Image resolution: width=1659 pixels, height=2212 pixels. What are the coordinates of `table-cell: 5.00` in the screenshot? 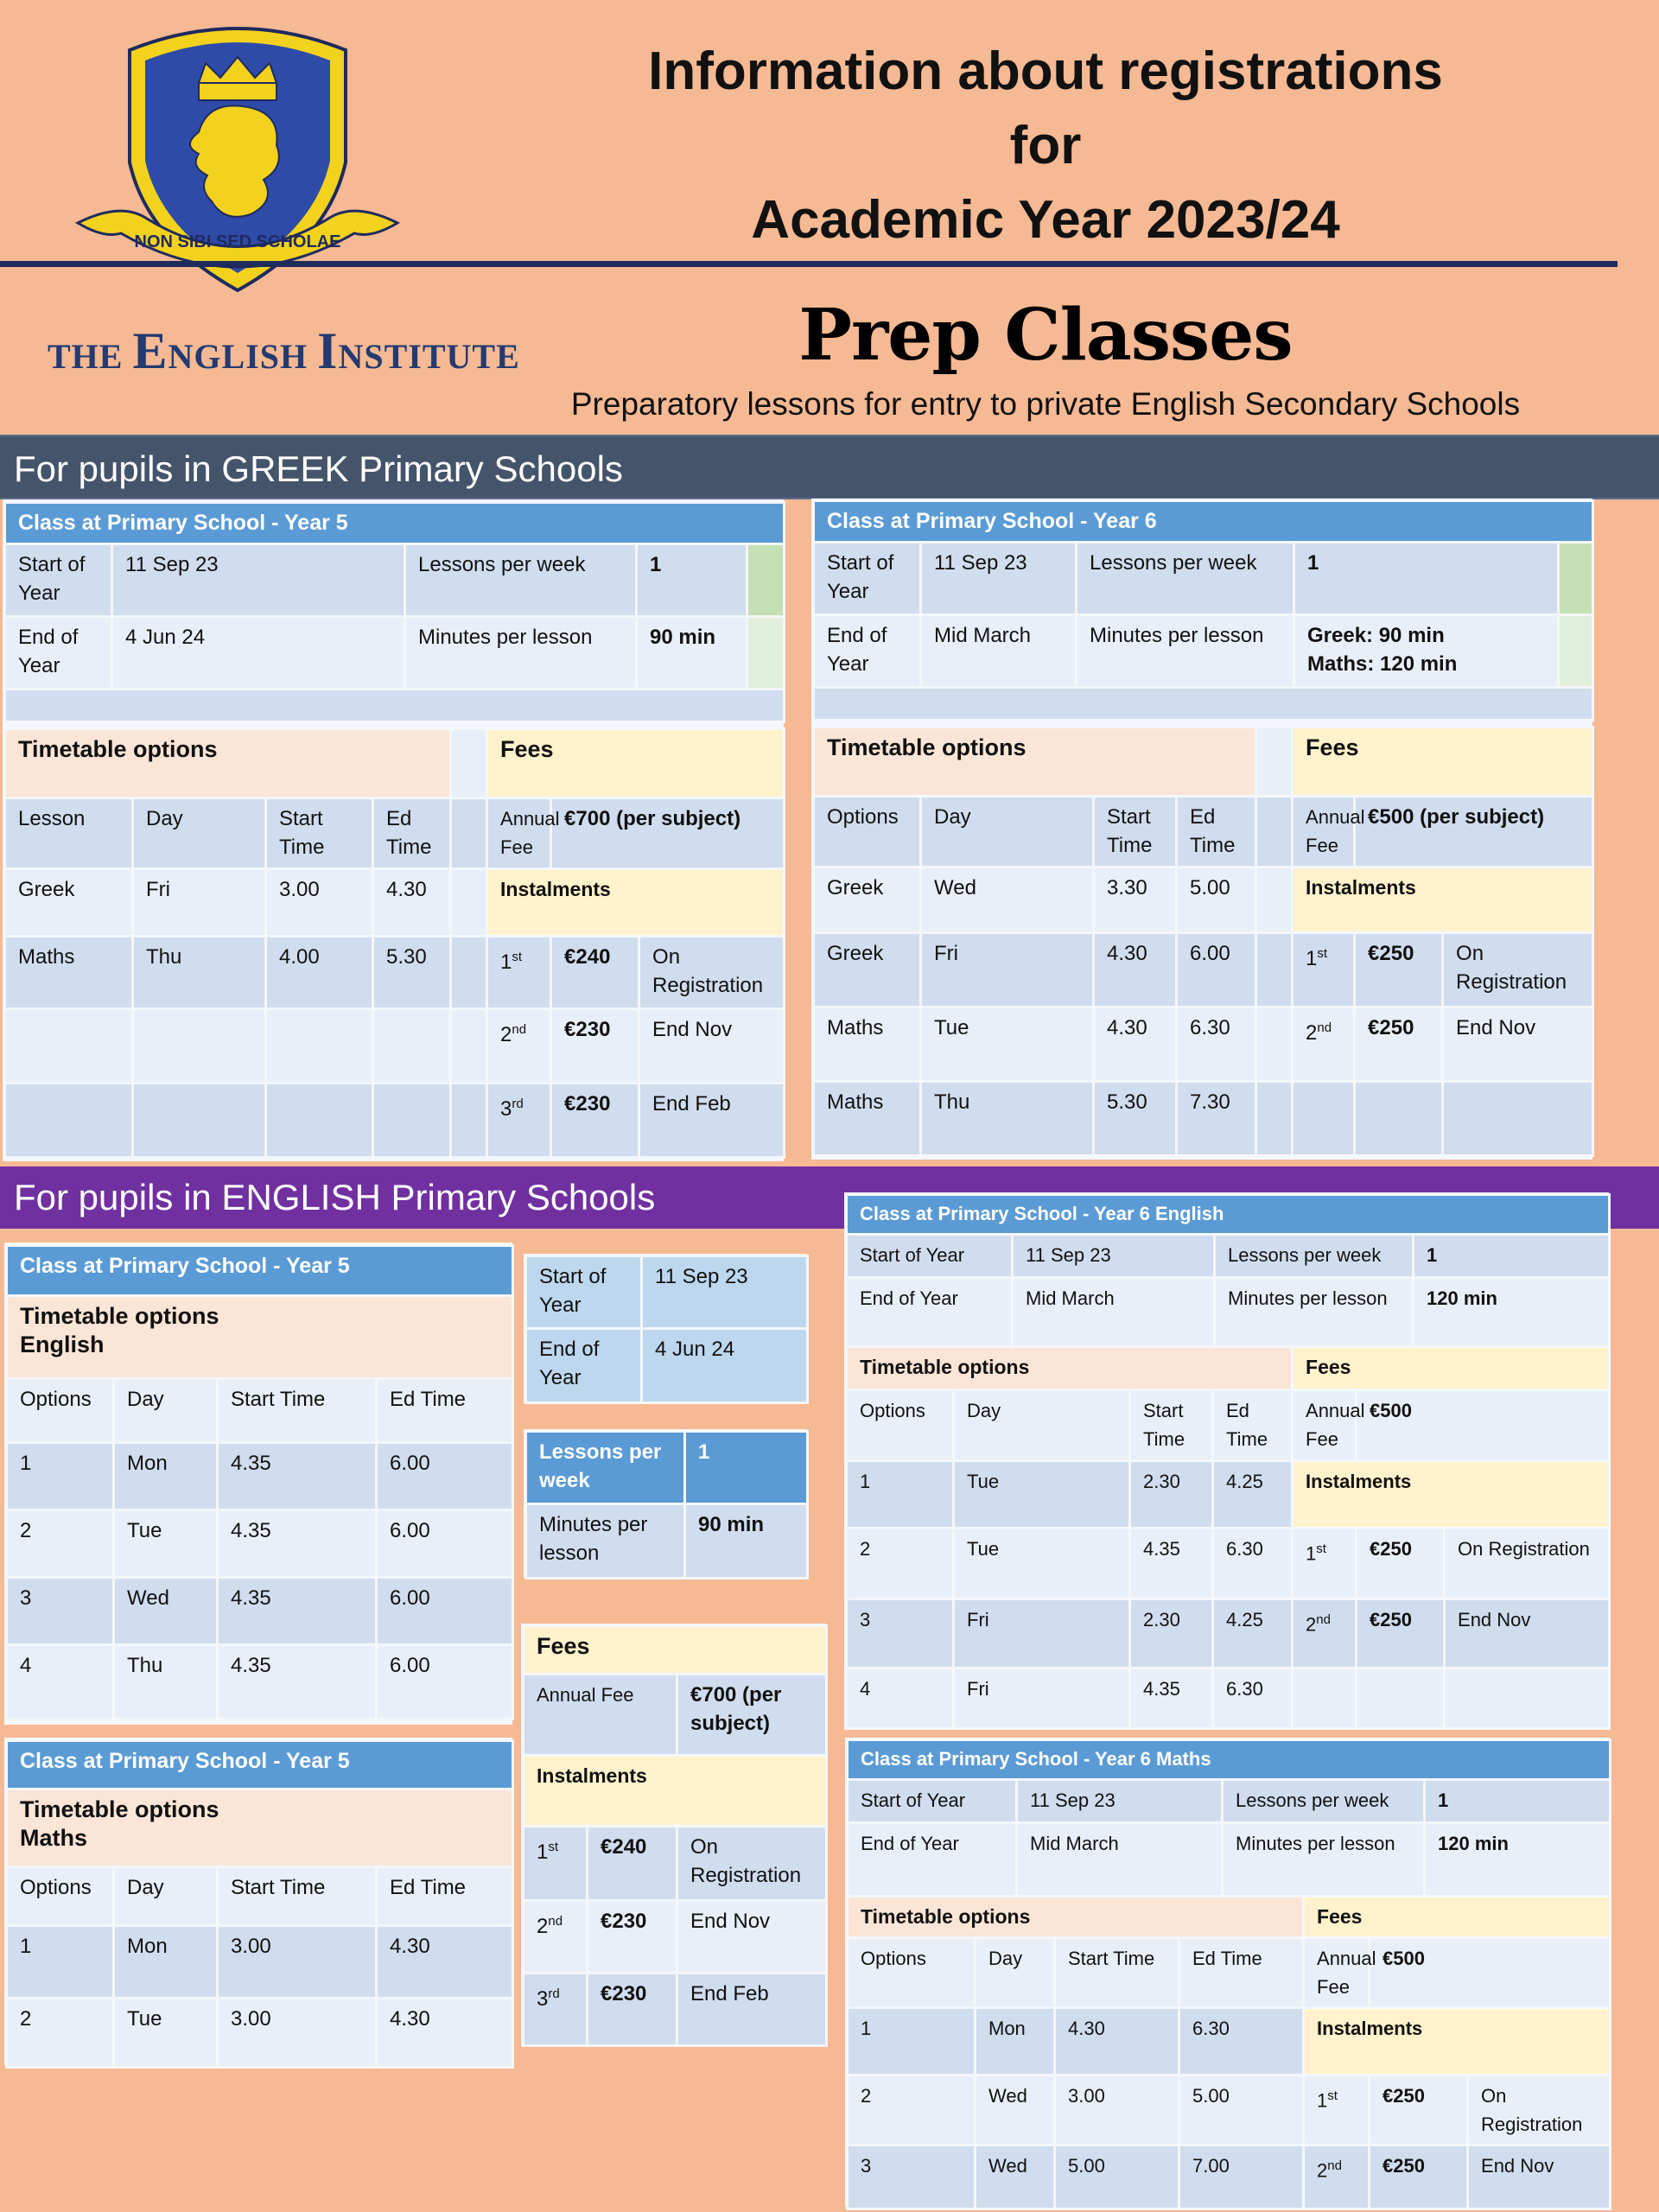 It's located at (1116, 2177).